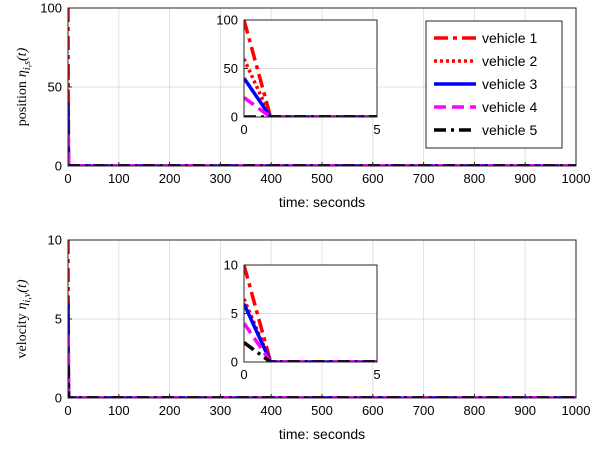  What do you see at coordinates (67, 178) in the screenshot?
I see `top-panel-x-tick-label: 0` at bounding box center [67, 178].